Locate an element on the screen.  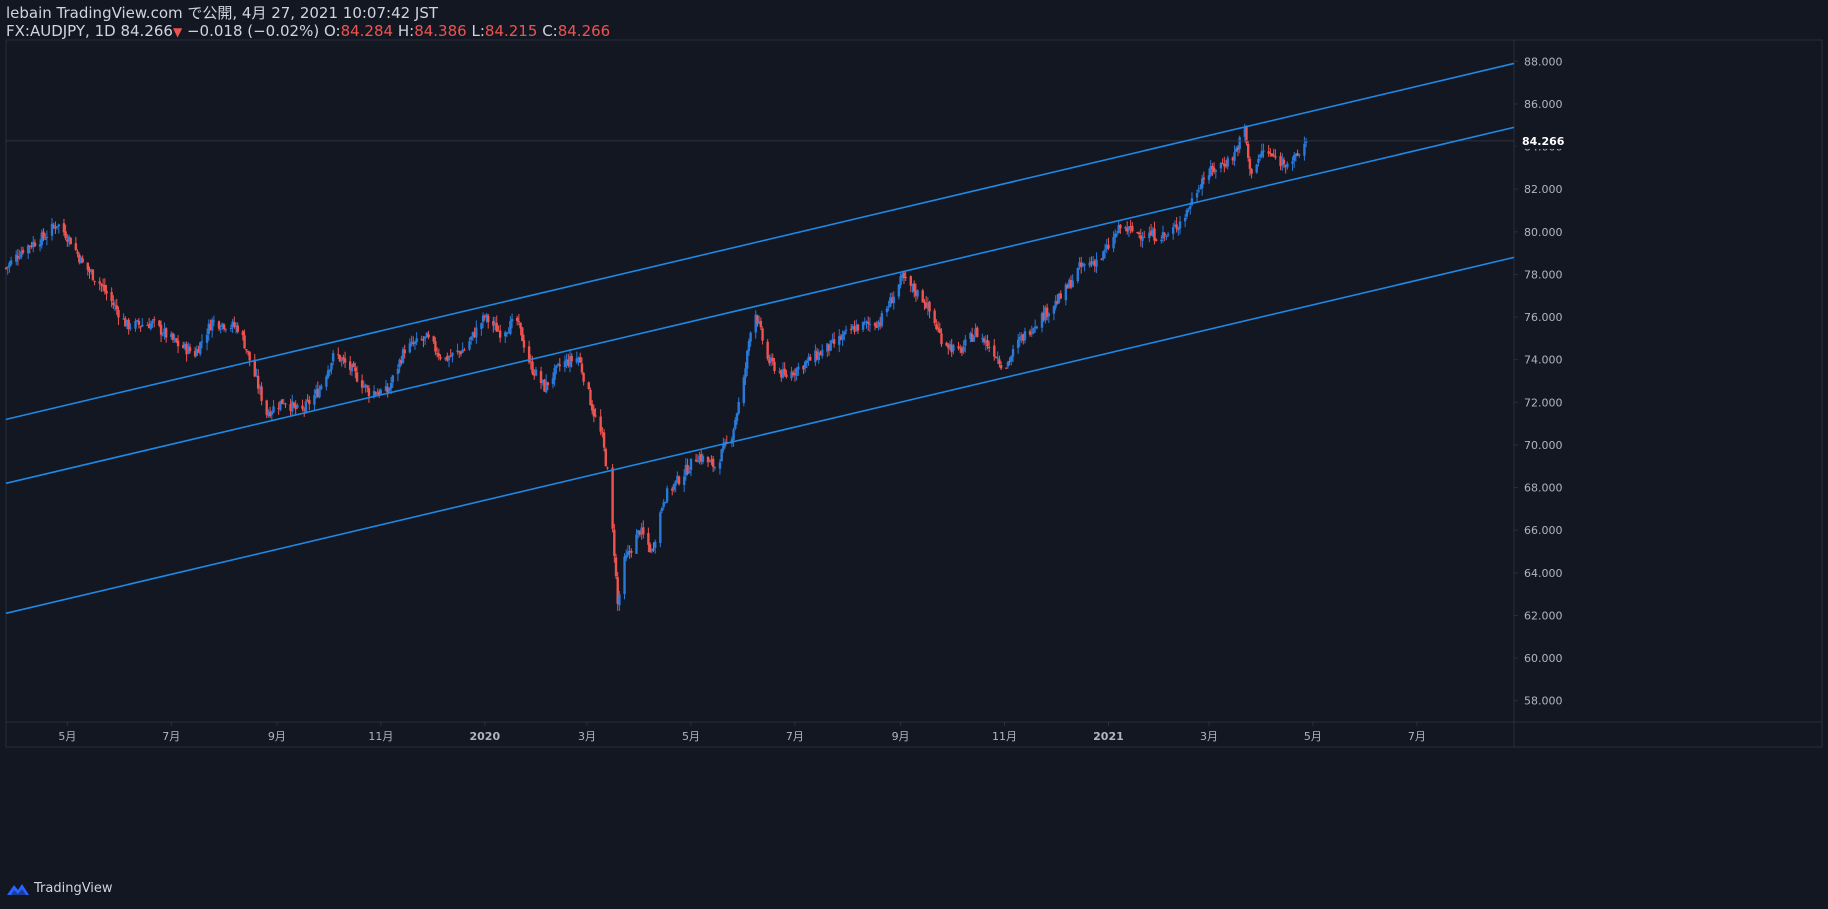
time-tick-label: 5月 is located at coordinates (691, 736).